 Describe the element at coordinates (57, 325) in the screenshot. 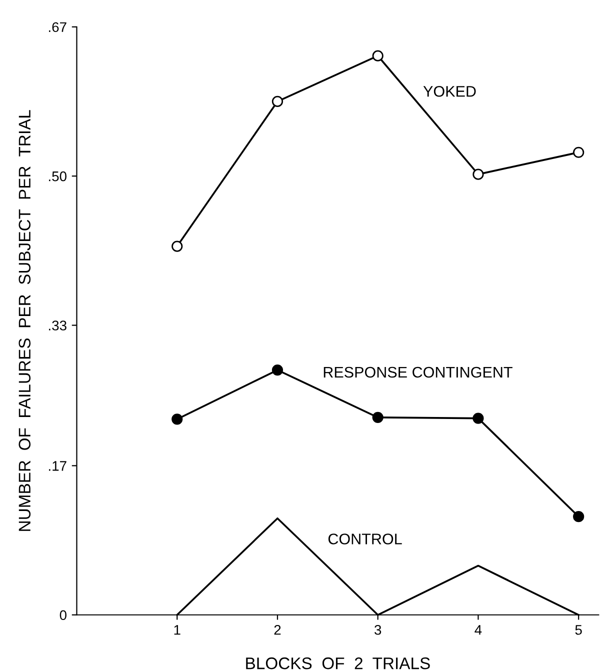

I see `y-tick-label: .33` at that location.